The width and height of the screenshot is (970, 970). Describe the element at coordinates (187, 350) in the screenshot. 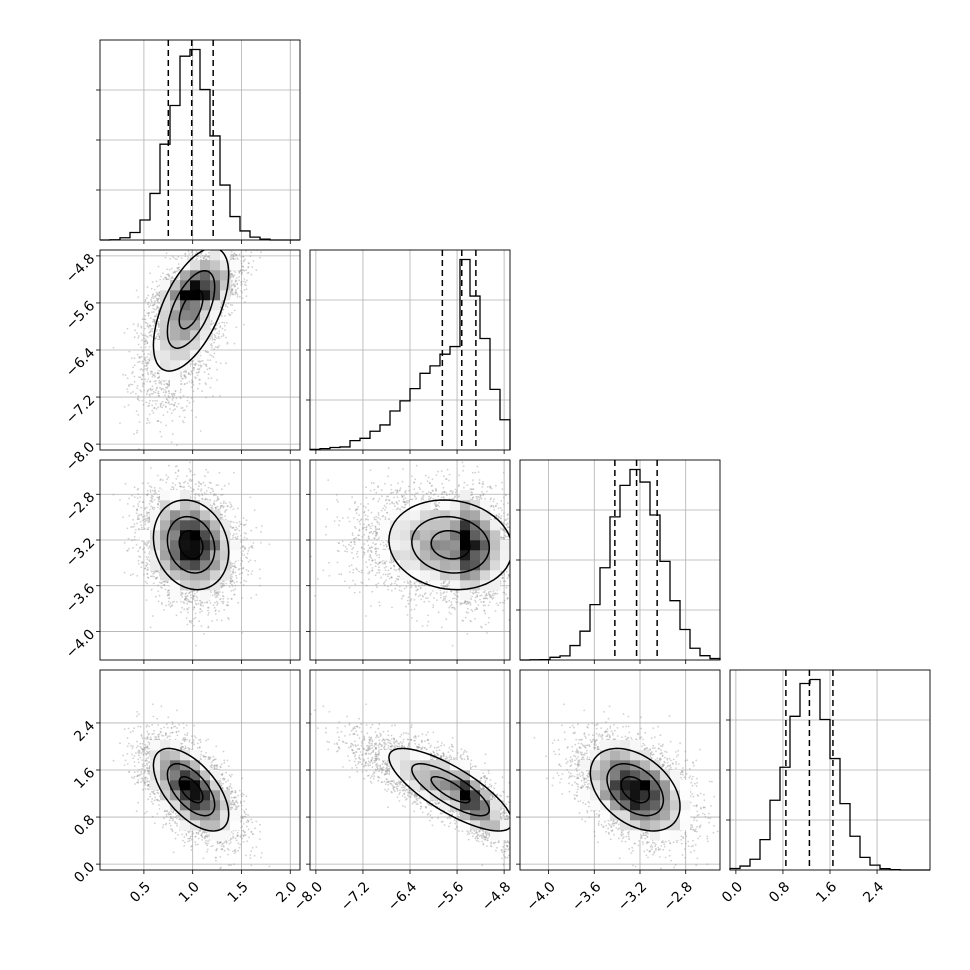

I see `panel-content` at that location.